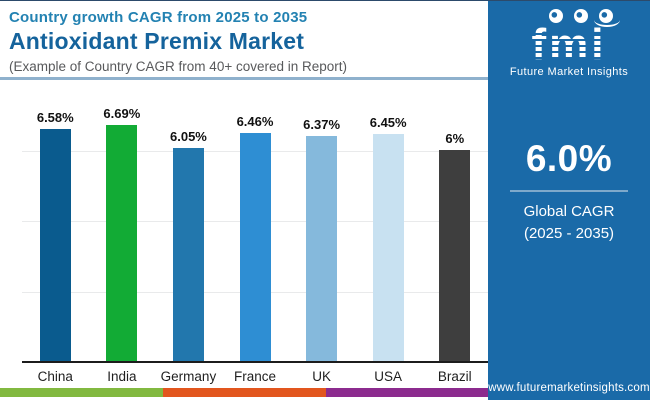 The height and width of the screenshot is (400, 650). I want to click on bar-column-brazil: 6%, so click(454, 245).